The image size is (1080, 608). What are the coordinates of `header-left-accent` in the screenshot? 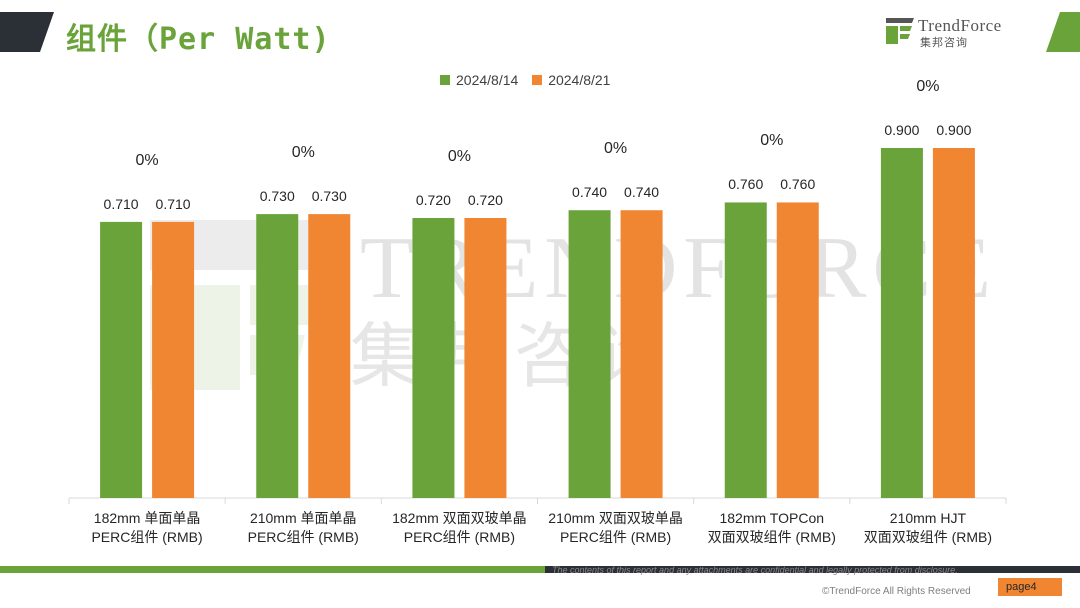 It's located at (27, 32).